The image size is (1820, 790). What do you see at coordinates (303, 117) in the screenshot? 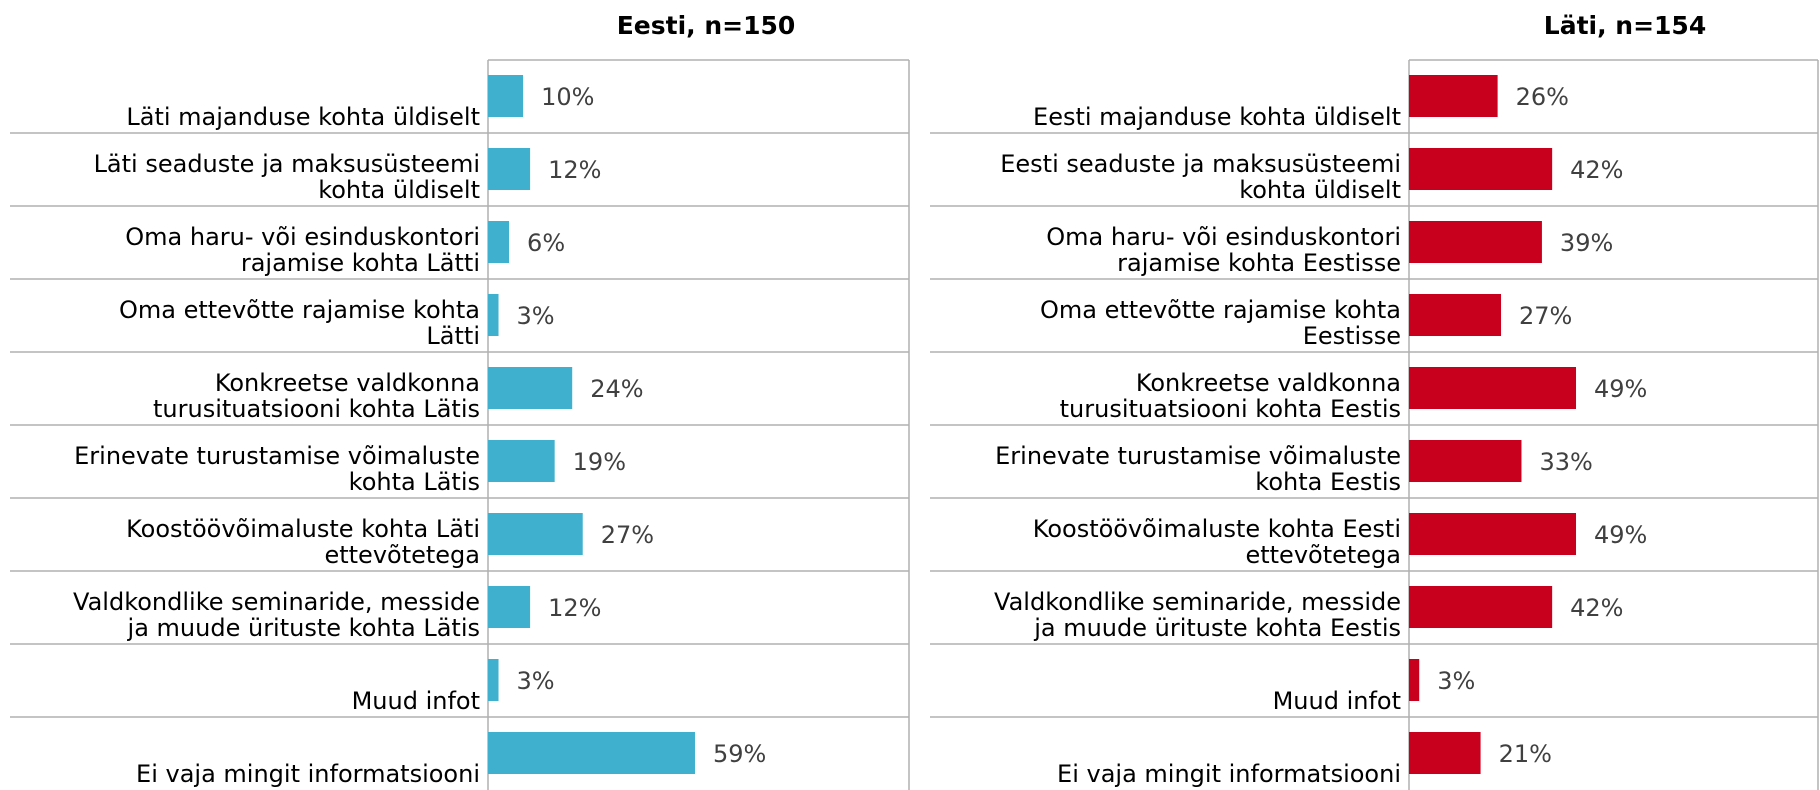
I see `category-label: Läti majanduse kohta üldiselt` at bounding box center [303, 117].